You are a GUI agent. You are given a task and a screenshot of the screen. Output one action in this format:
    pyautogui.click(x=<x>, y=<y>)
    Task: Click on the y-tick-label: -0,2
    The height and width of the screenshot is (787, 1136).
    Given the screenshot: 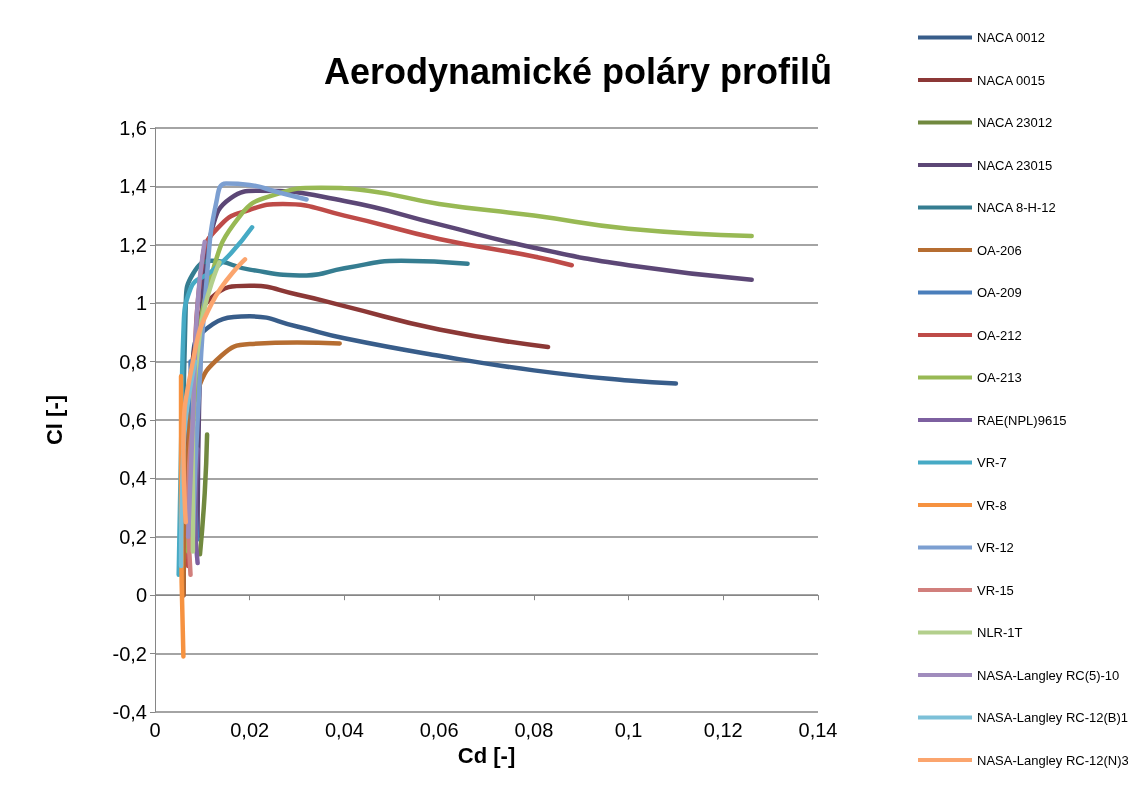 What is the action you would take?
    pyautogui.click(x=129, y=653)
    